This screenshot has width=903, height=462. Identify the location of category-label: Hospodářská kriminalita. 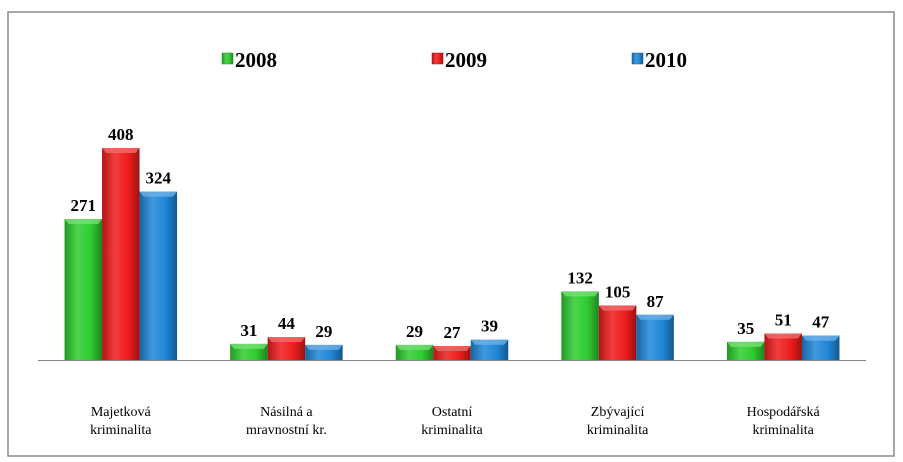
(783, 421).